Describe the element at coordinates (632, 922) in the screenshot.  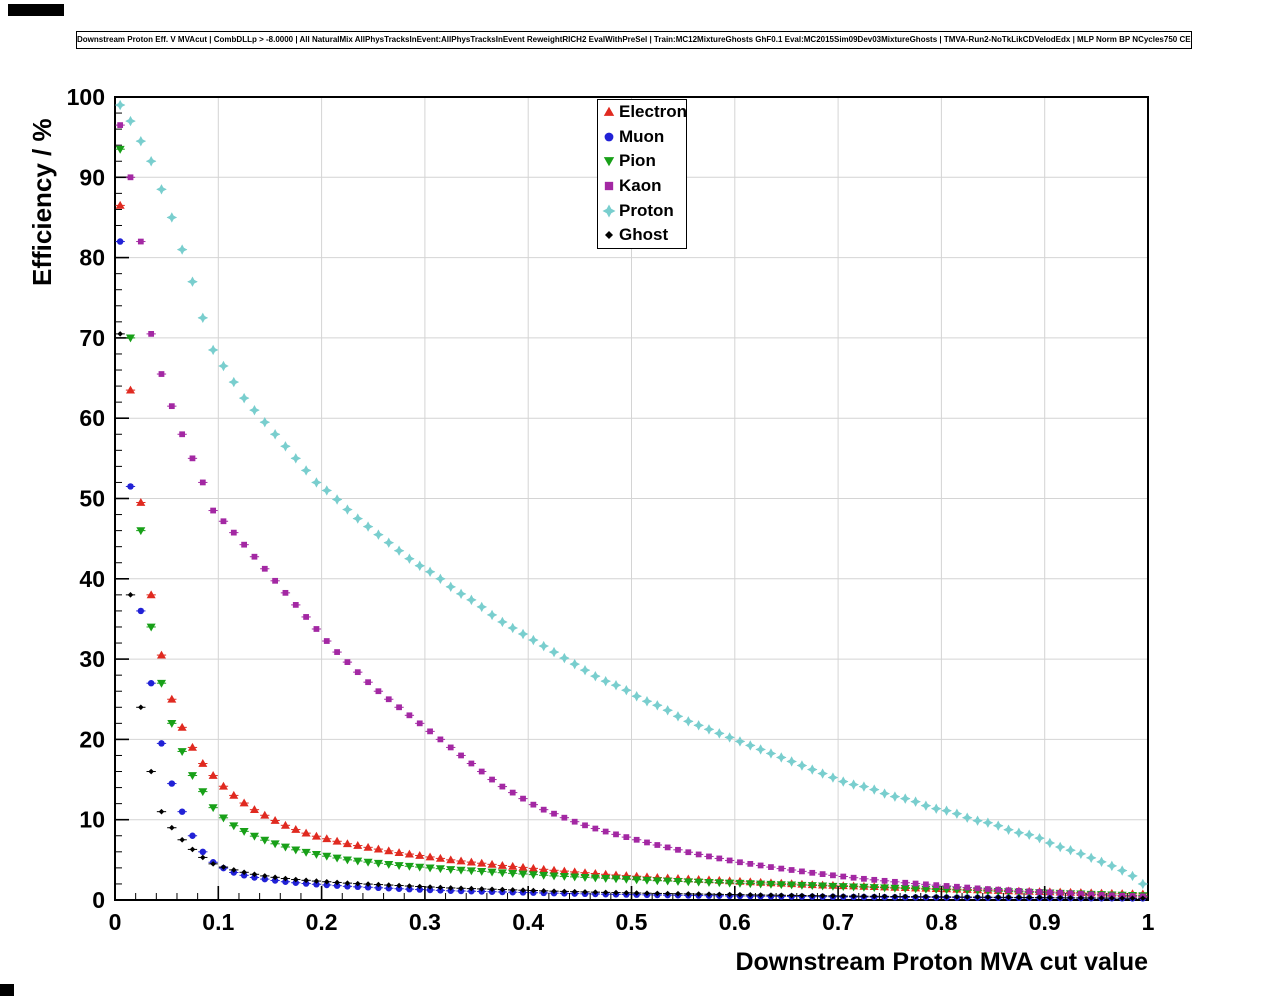
I see `svg-text: 0.5` at that location.